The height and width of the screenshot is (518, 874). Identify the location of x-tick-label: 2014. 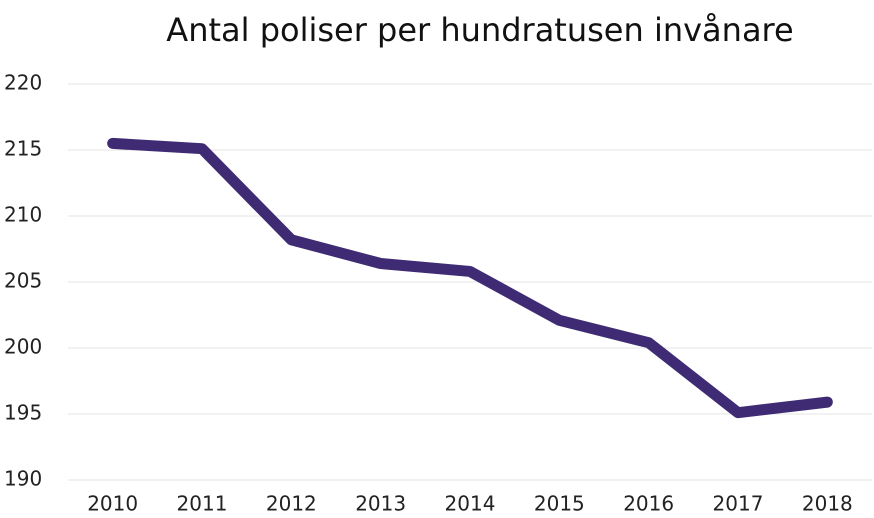
(470, 504).